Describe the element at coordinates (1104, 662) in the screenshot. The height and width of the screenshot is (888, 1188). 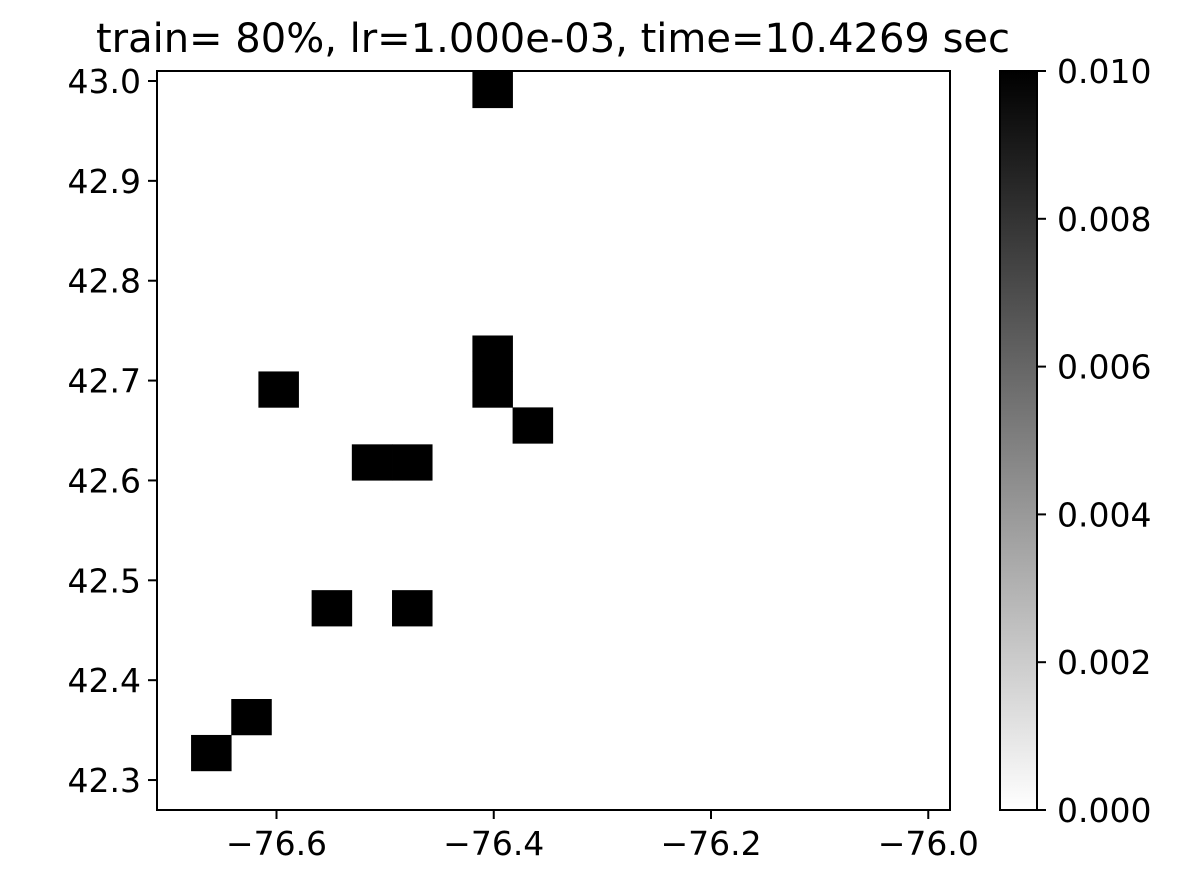
I see `colorbar-tick-label: 0.002` at that location.